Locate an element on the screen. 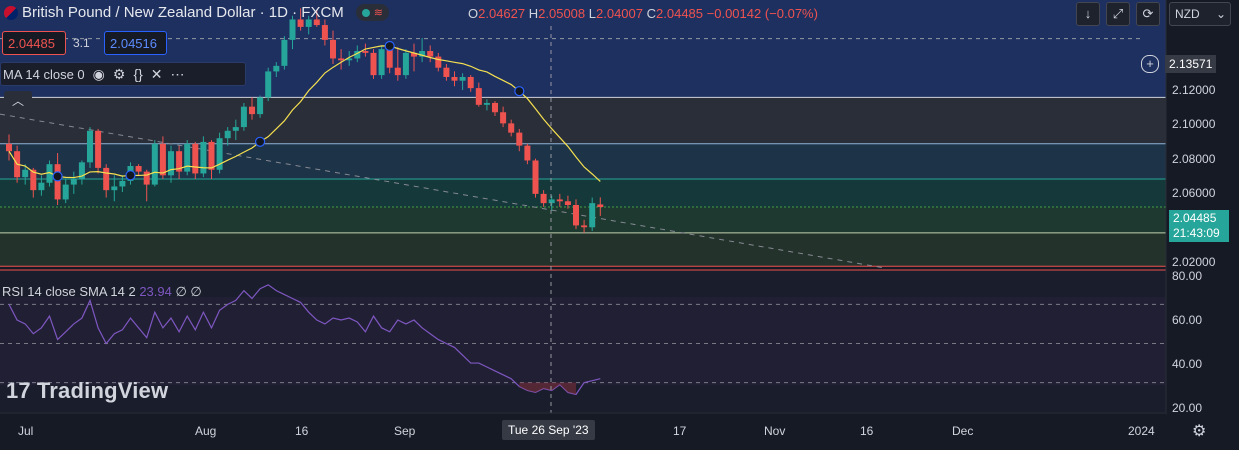 This screenshot has height=450, width=1239. gear-icon: ⚙ is located at coordinates (119, 73).